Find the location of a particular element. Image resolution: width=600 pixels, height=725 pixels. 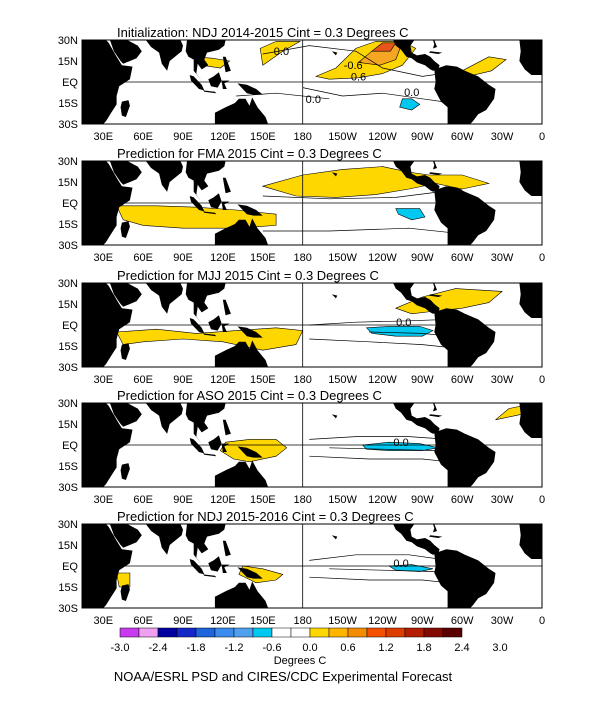

contour-label: 0.6 is located at coordinates (358, 77).